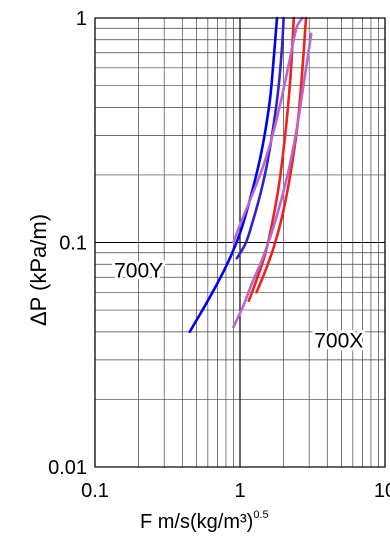 The image size is (390, 548). What do you see at coordinates (196, 522) in the screenshot?
I see `x-axis-label-main: F m/s(kg/m³)` at bounding box center [196, 522].